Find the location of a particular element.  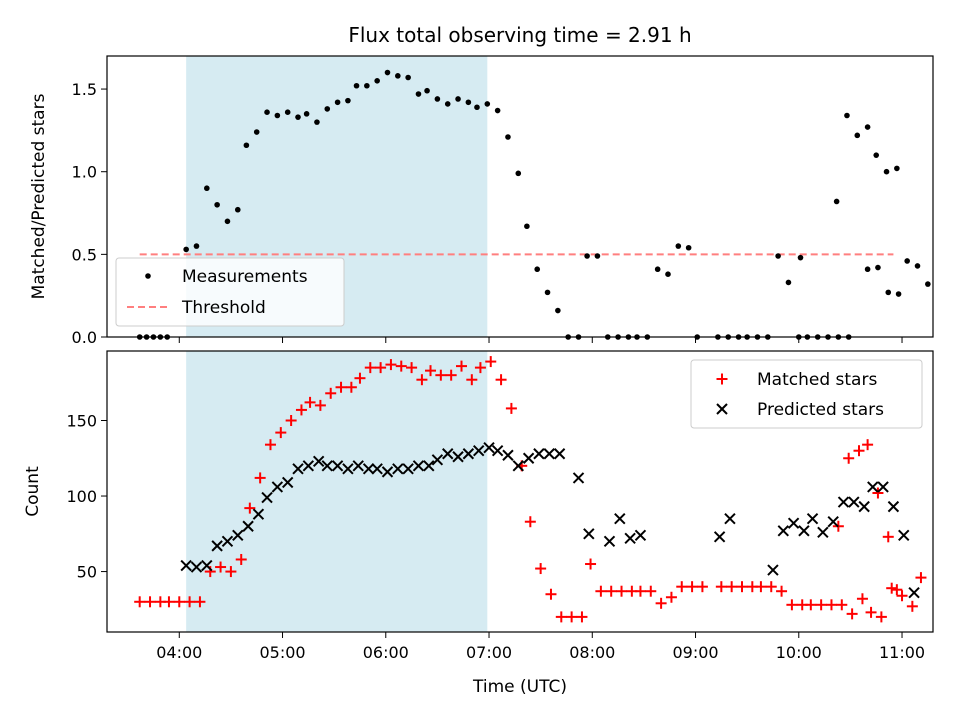

y-tick-label: 100 is located at coordinates (81, 496).